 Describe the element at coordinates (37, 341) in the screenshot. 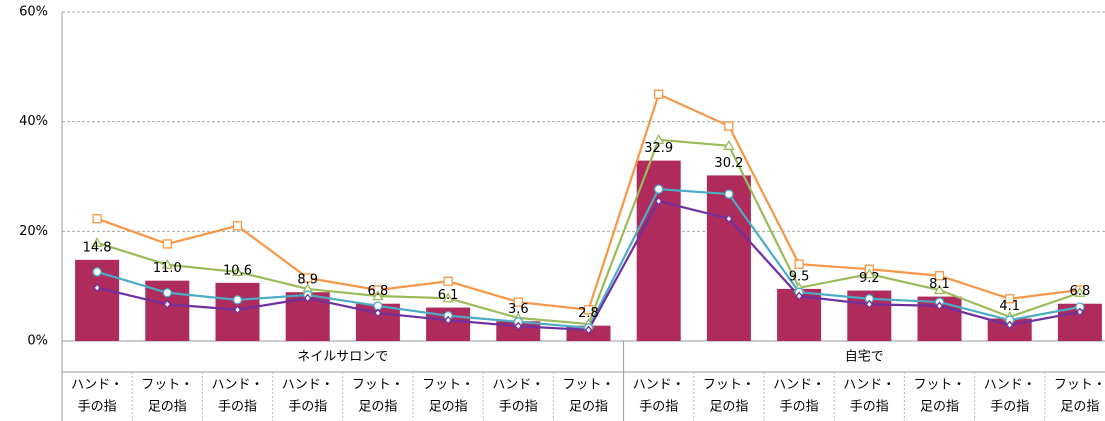

I see `y-tick-label: 0%` at that location.